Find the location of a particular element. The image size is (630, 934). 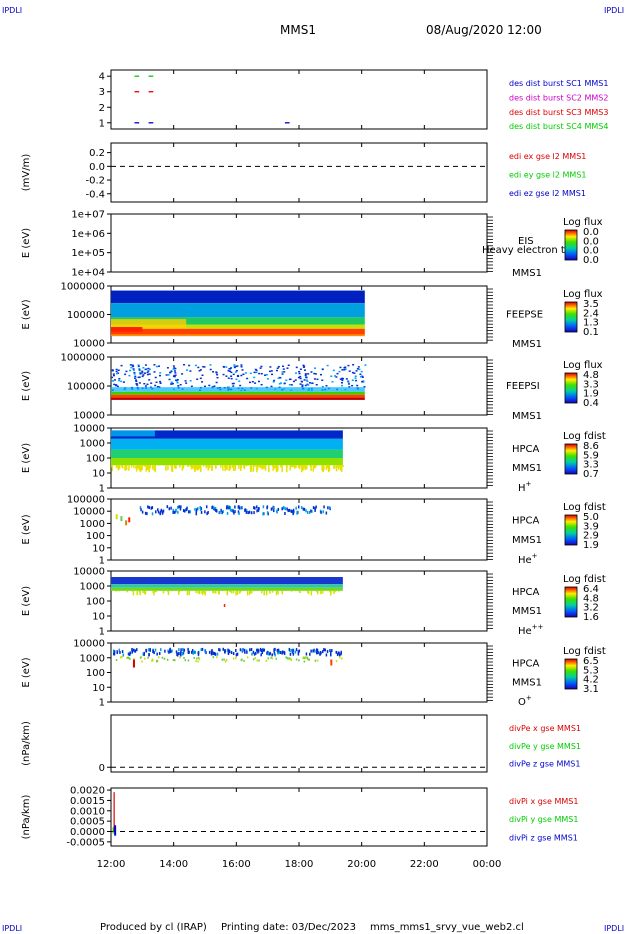

species-charge: ++ is located at coordinates (538, 627).